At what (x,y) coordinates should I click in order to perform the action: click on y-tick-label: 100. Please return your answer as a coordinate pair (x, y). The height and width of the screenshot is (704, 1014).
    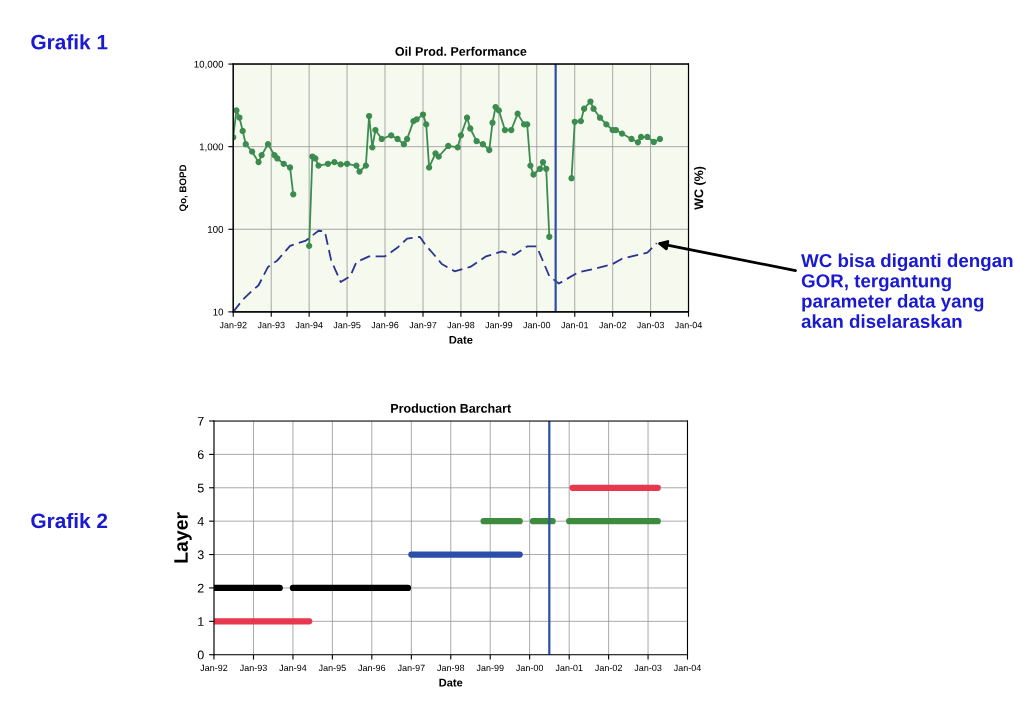
    Looking at the image, I should click on (216, 229).